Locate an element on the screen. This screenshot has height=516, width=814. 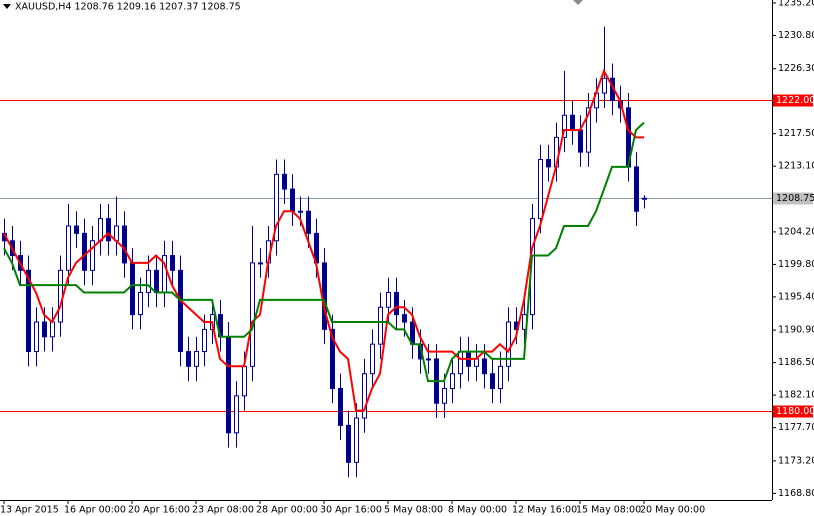
x-tick-label: 13 Apr 2015 is located at coordinates (29, 510).